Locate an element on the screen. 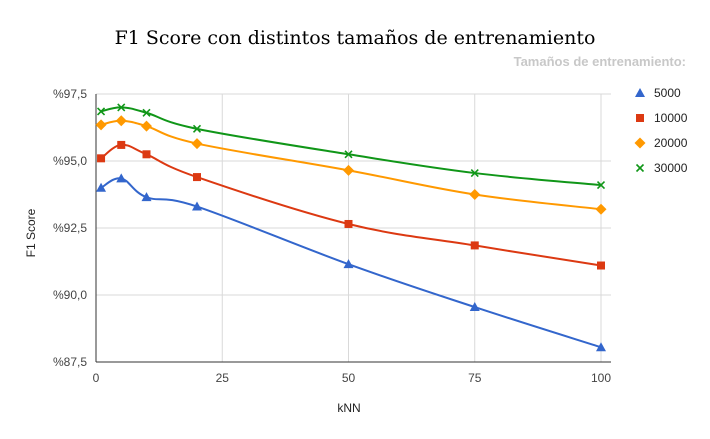  y-tick-label: %90,0 is located at coordinates (70, 295).